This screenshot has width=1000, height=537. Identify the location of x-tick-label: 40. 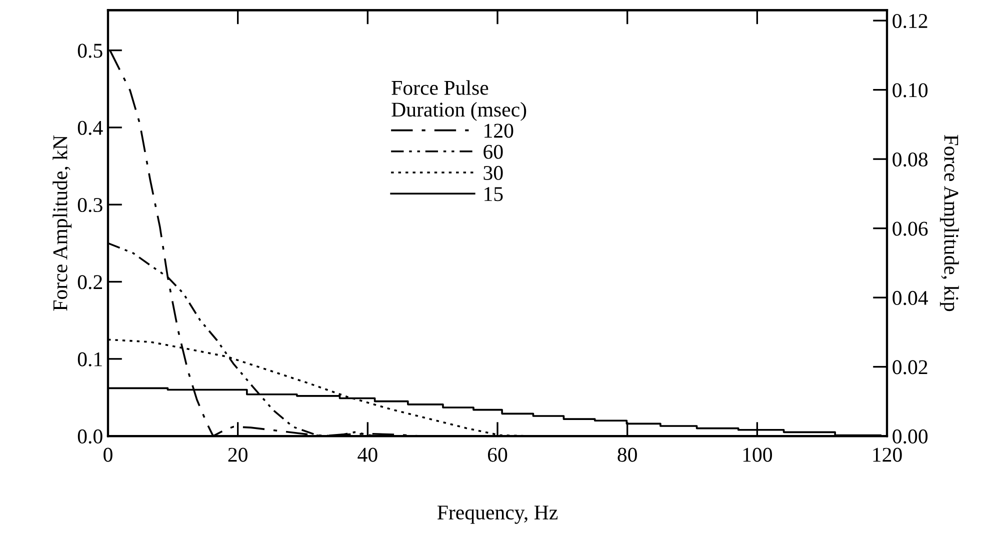
(368, 455).